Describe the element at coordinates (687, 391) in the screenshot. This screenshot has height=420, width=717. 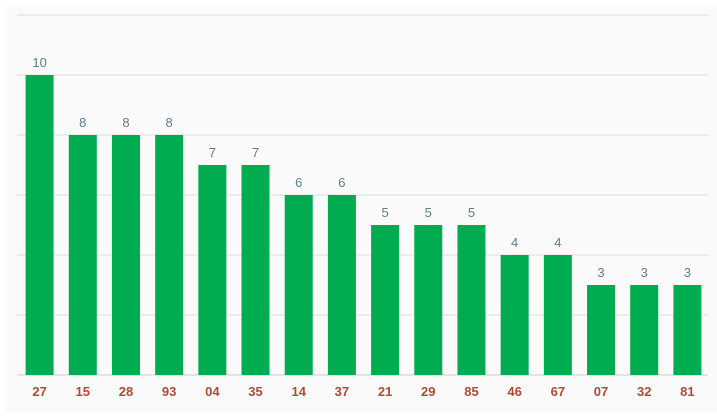
I see `category-label: 81` at that location.